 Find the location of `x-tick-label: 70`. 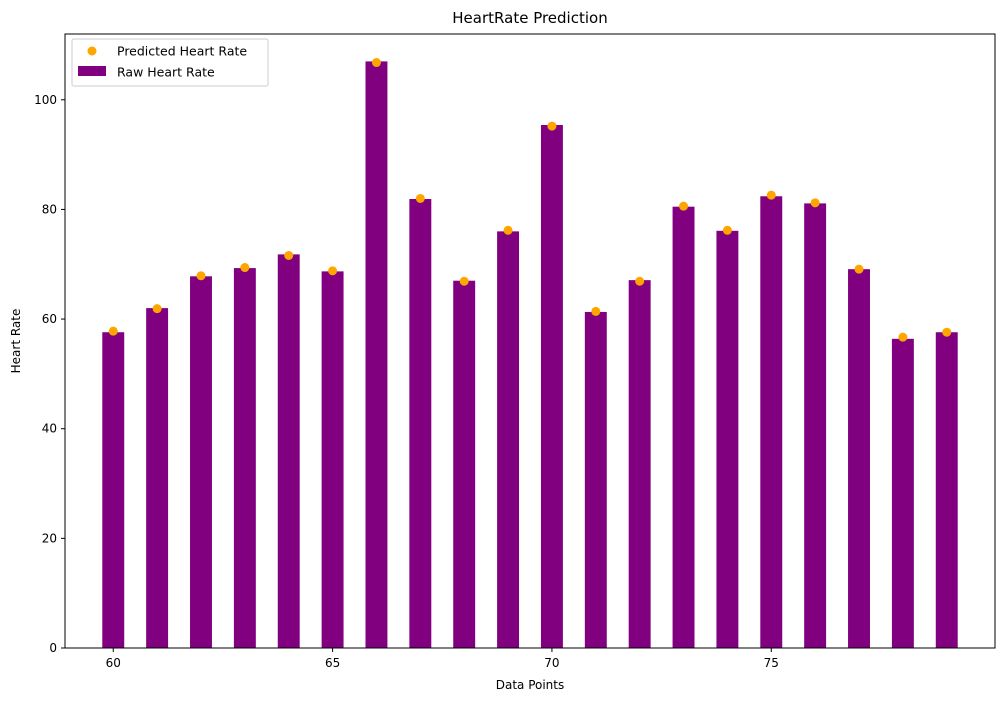

x-tick-label: 70 is located at coordinates (551, 663).